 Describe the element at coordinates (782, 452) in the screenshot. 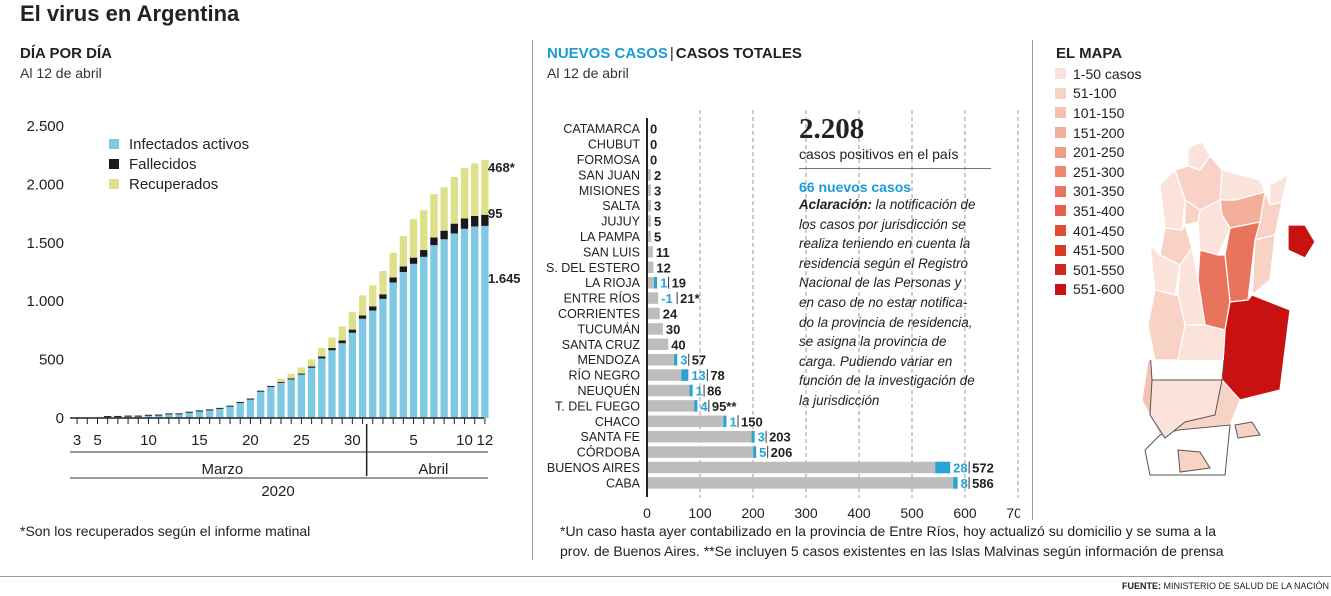

I see `total-cases-label: 206` at that location.